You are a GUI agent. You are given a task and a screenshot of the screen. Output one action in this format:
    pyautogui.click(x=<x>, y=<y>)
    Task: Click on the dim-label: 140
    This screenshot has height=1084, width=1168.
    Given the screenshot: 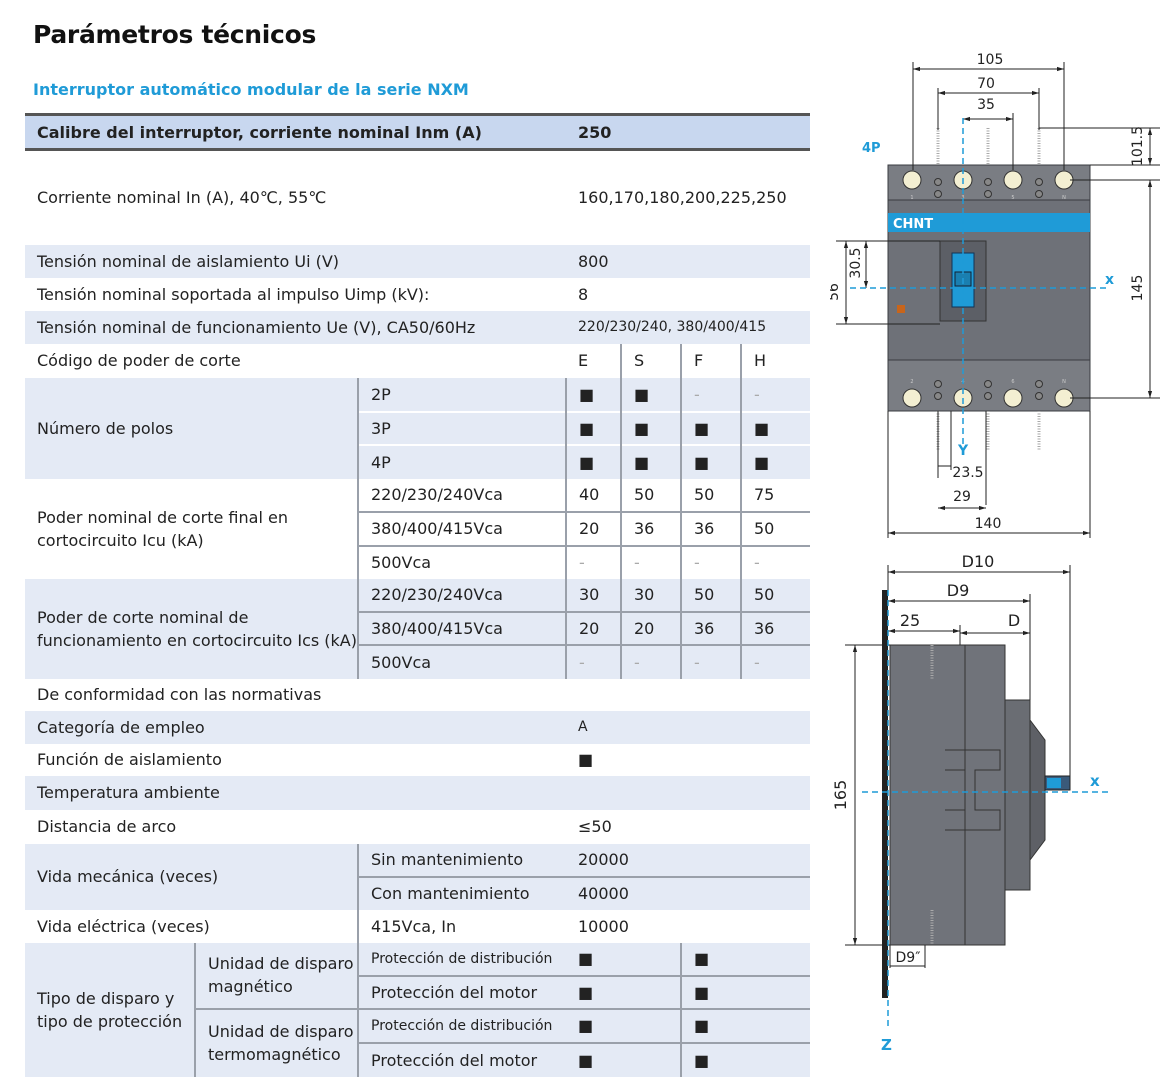 What is the action you would take?
    pyautogui.click(x=988, y=524)
    